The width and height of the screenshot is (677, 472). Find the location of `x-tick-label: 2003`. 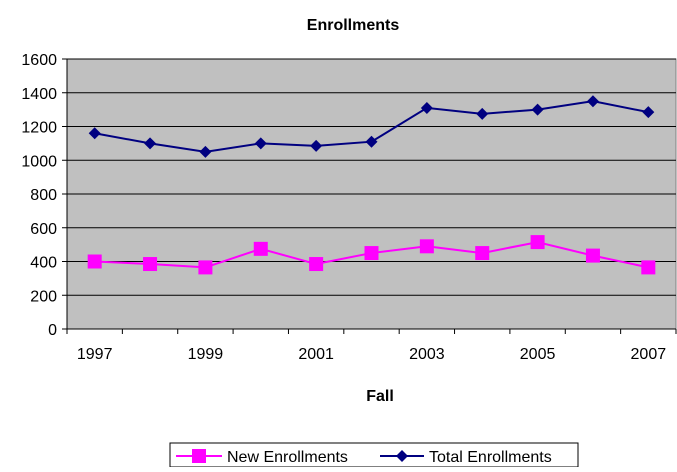

x-tick-label: 2003 is located at coordinates (427, 354).